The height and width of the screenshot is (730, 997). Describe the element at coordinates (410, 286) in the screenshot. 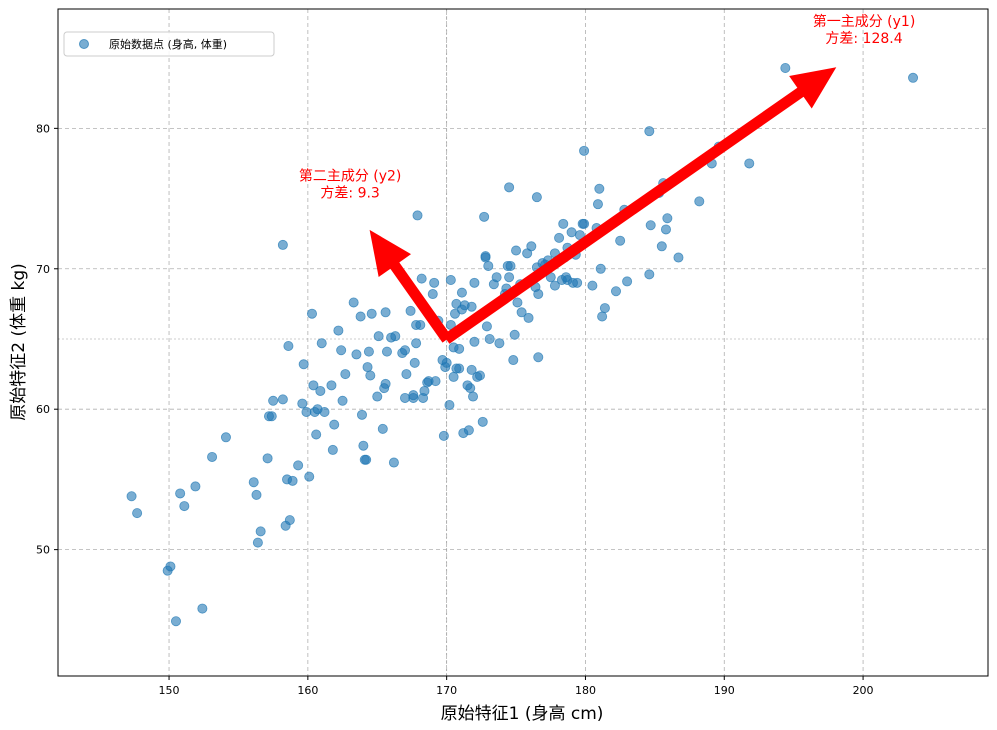

I see `pc2-arrow` at that location.